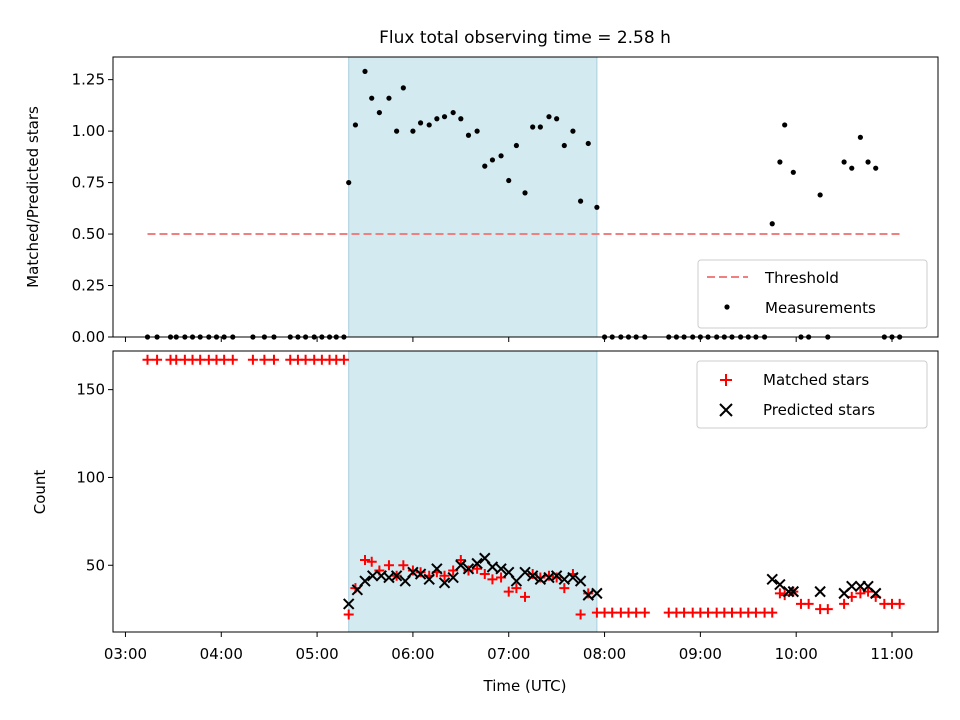 This screenshot has height=720, width=960. What do you see at coordinates (88, 131) in the screenshot?
I see `ratio-y-tick-label: 1.00` at bounding box center [88, 131].